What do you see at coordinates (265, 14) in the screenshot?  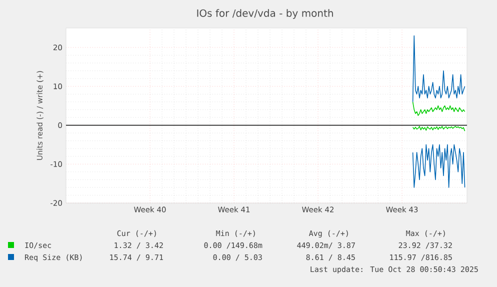 I see `chart-title: IOs for /dev/vda - by month` at bounding box center [265, 14].